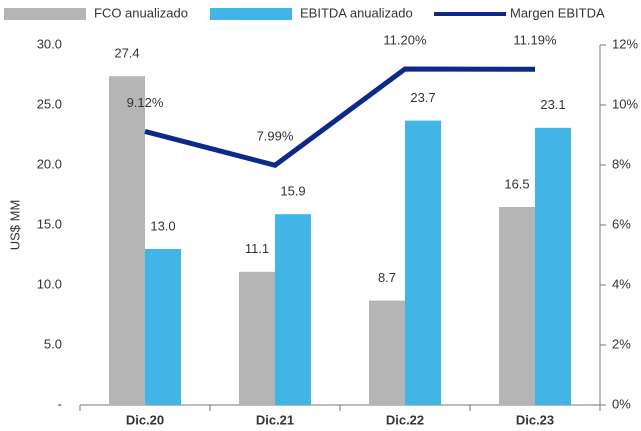  What do you see at coordinates (621, 343) in the screenshot?
I see `y2-tick-label: 2%` at bounding box center [621, 343].